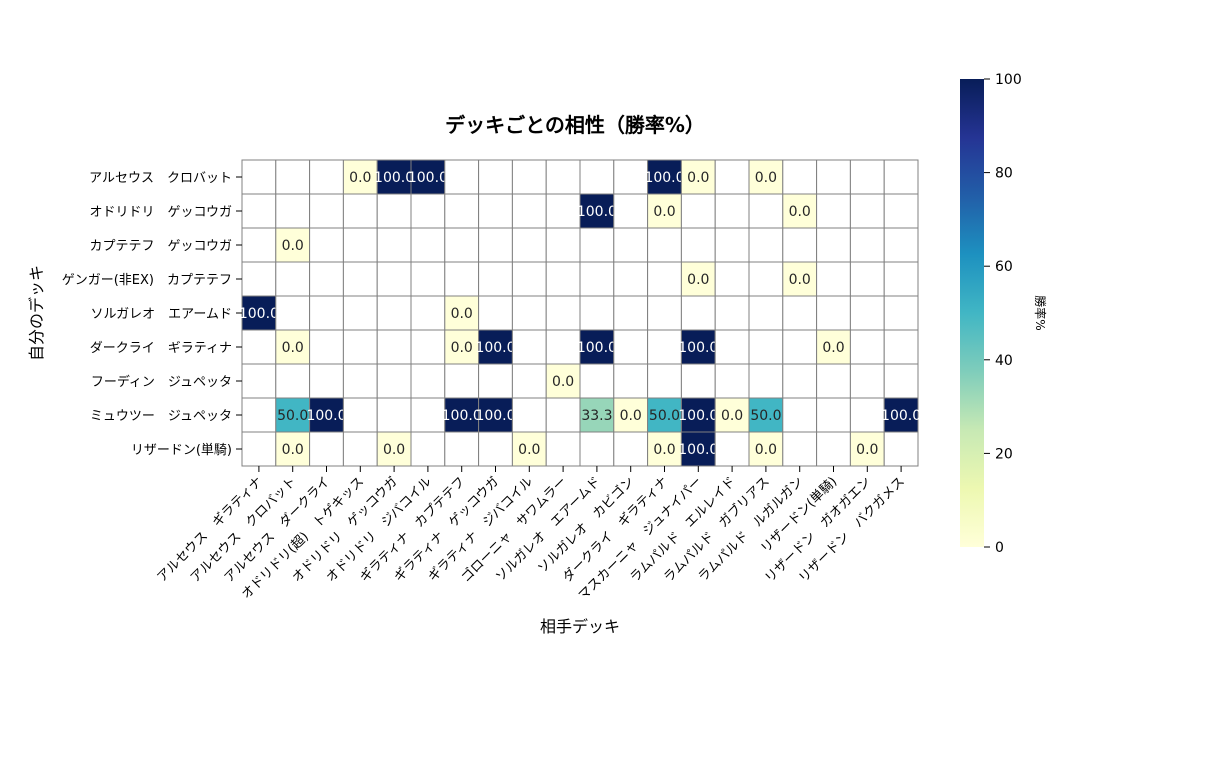  Describe the element at coordinates (596, 416) in the screenshot. I see `cell-value-label: 33.3` at that location.